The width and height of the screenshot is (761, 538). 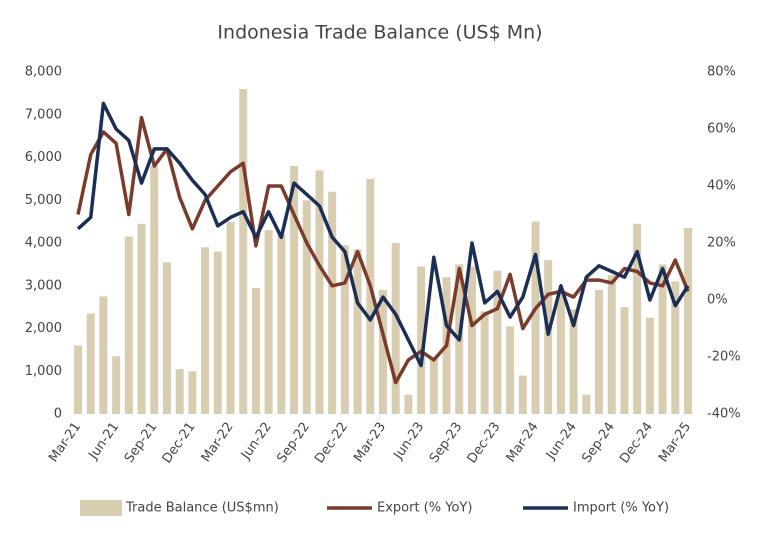 What do you see at coordinates (721, 72) in the screenshot?
I see `y2-tick-label: 80%` at bounding box center [721, 72].